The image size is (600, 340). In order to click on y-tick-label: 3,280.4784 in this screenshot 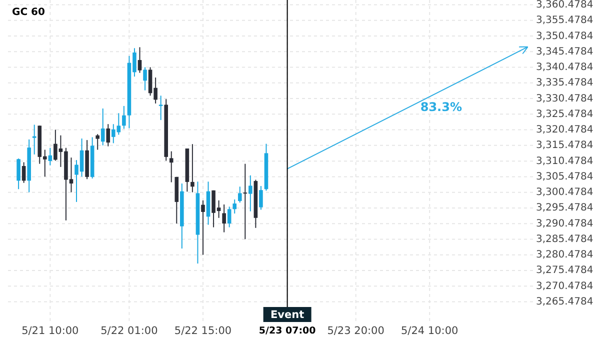, I will do `click(565, 255)`.